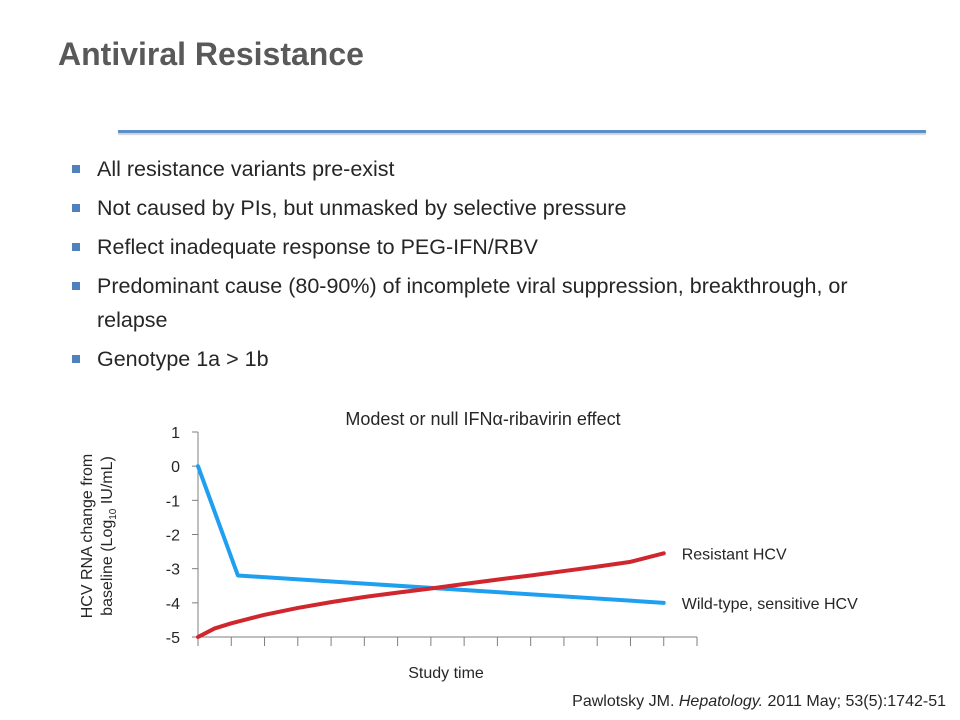 This screenshot has width=960, height=720. I want to click on citation-author: Pawlotsky JM., so click(623, 701).